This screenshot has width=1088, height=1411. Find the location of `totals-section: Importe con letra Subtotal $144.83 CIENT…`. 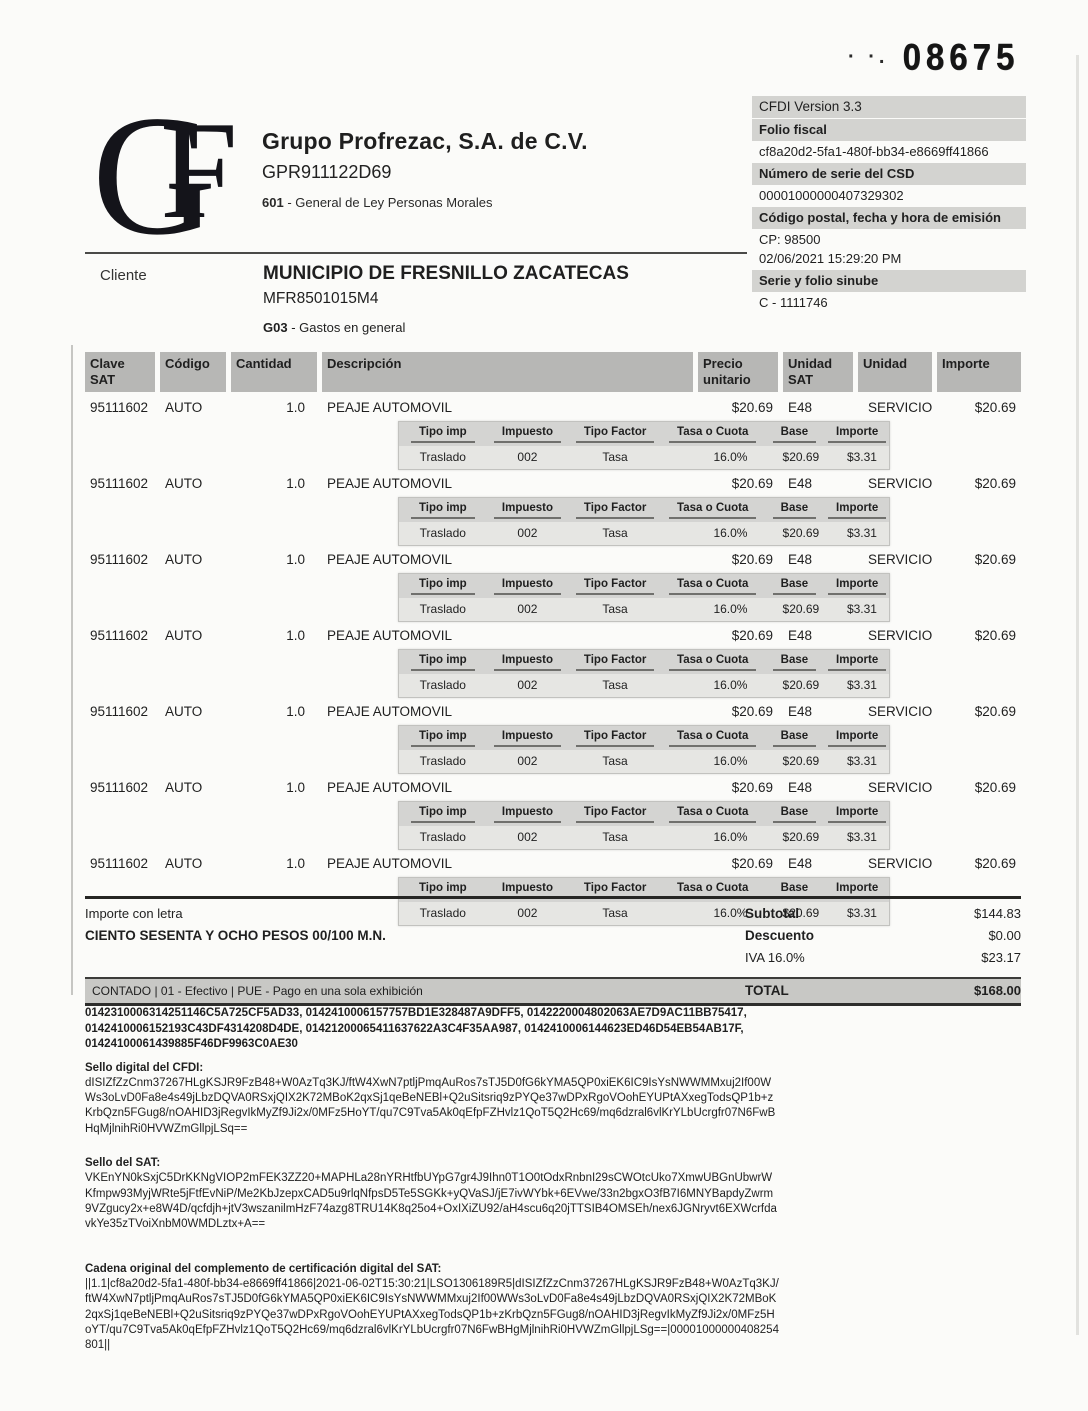

totals-section: Importe con letra Subtotal $144.83 CIENT… is located at coordinates (553, 951).